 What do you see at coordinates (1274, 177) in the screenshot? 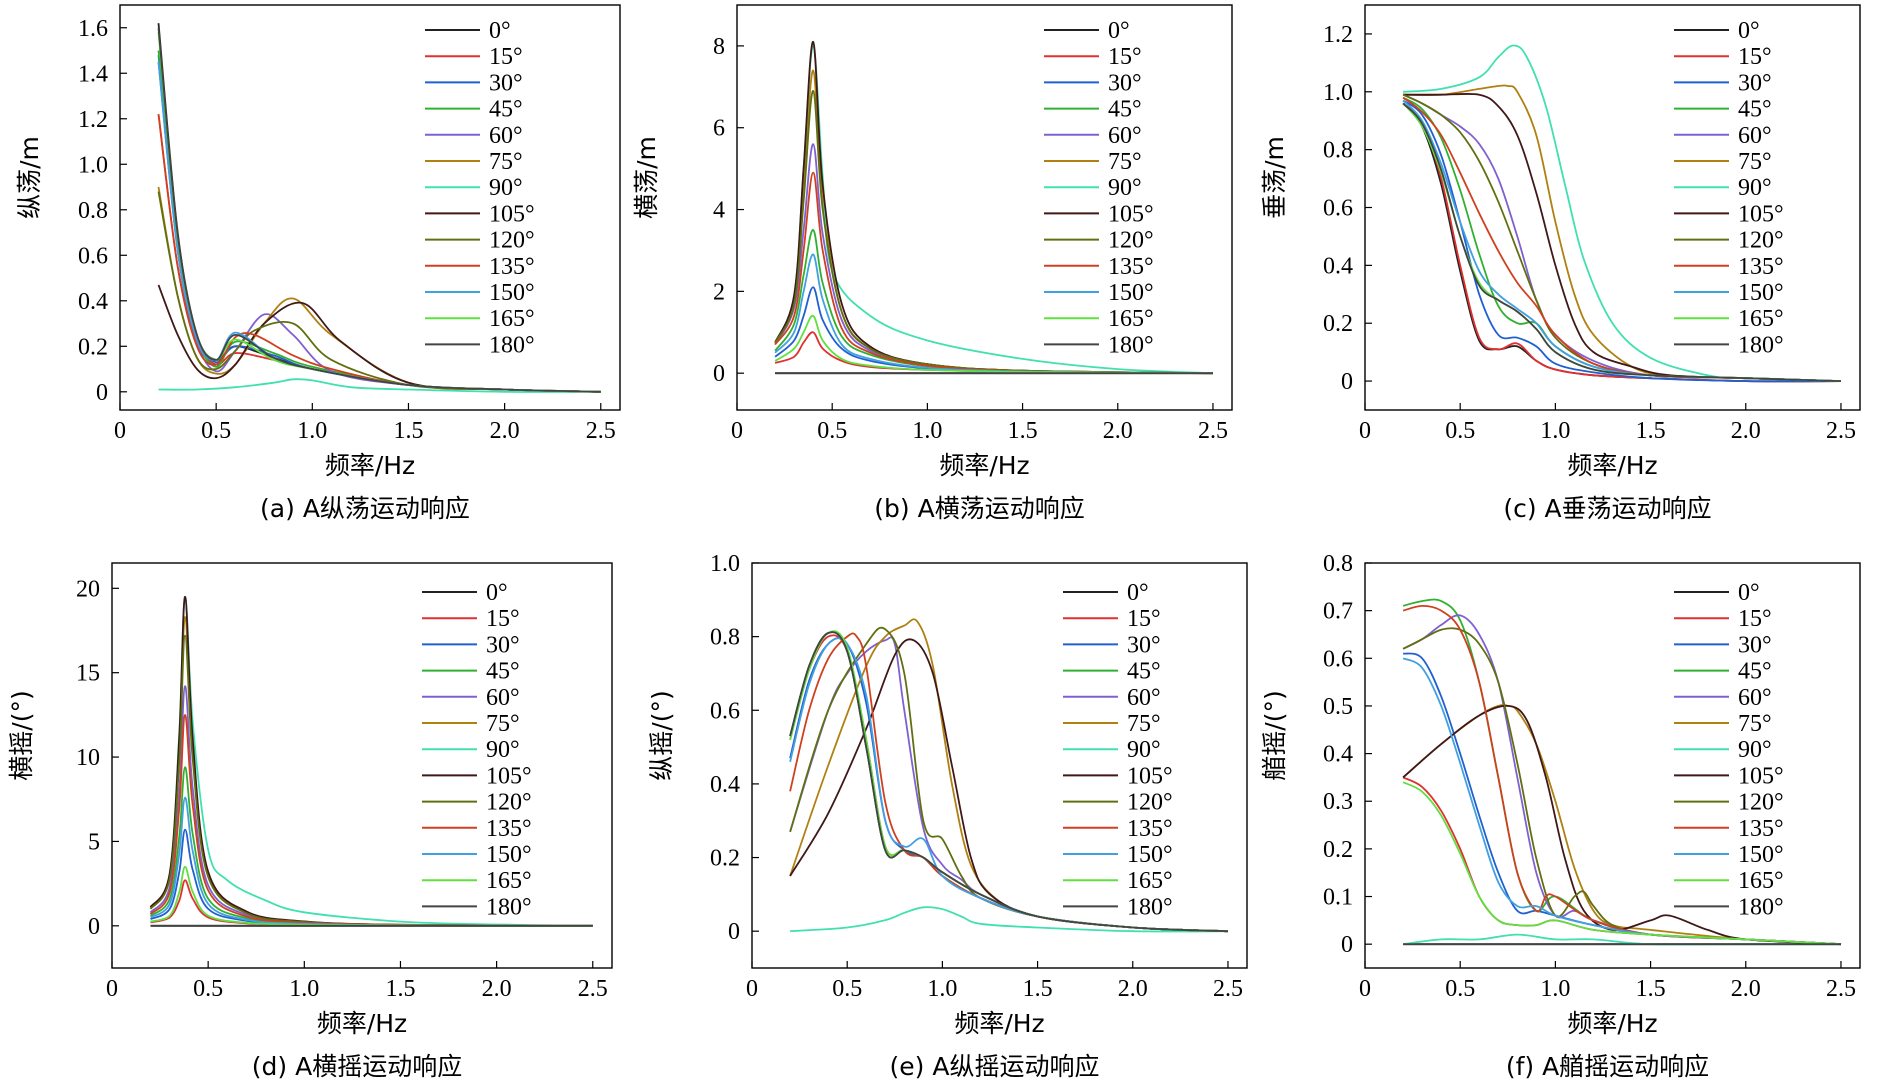
I see `y-axis-label: 垂荡/m` at bounding box center [1274, 177].